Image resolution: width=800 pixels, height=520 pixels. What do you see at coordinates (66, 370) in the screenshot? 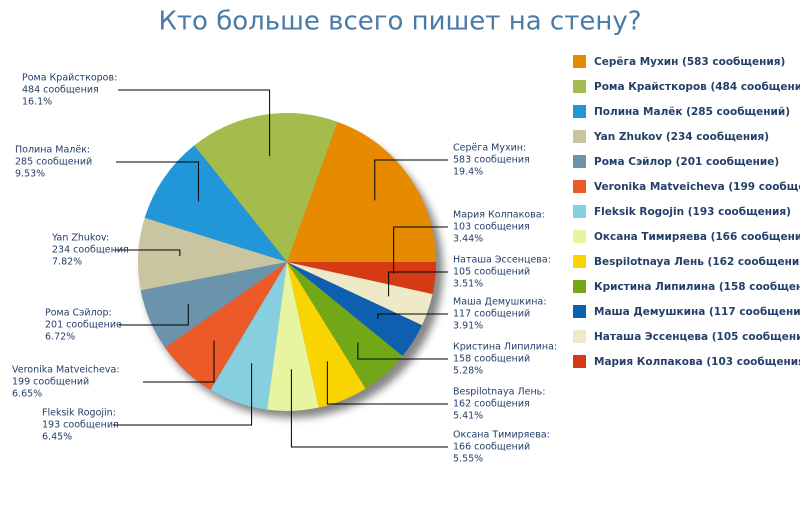
I see `slice-label: Veronika Matveicheva:` at bounding box center [66, 370].